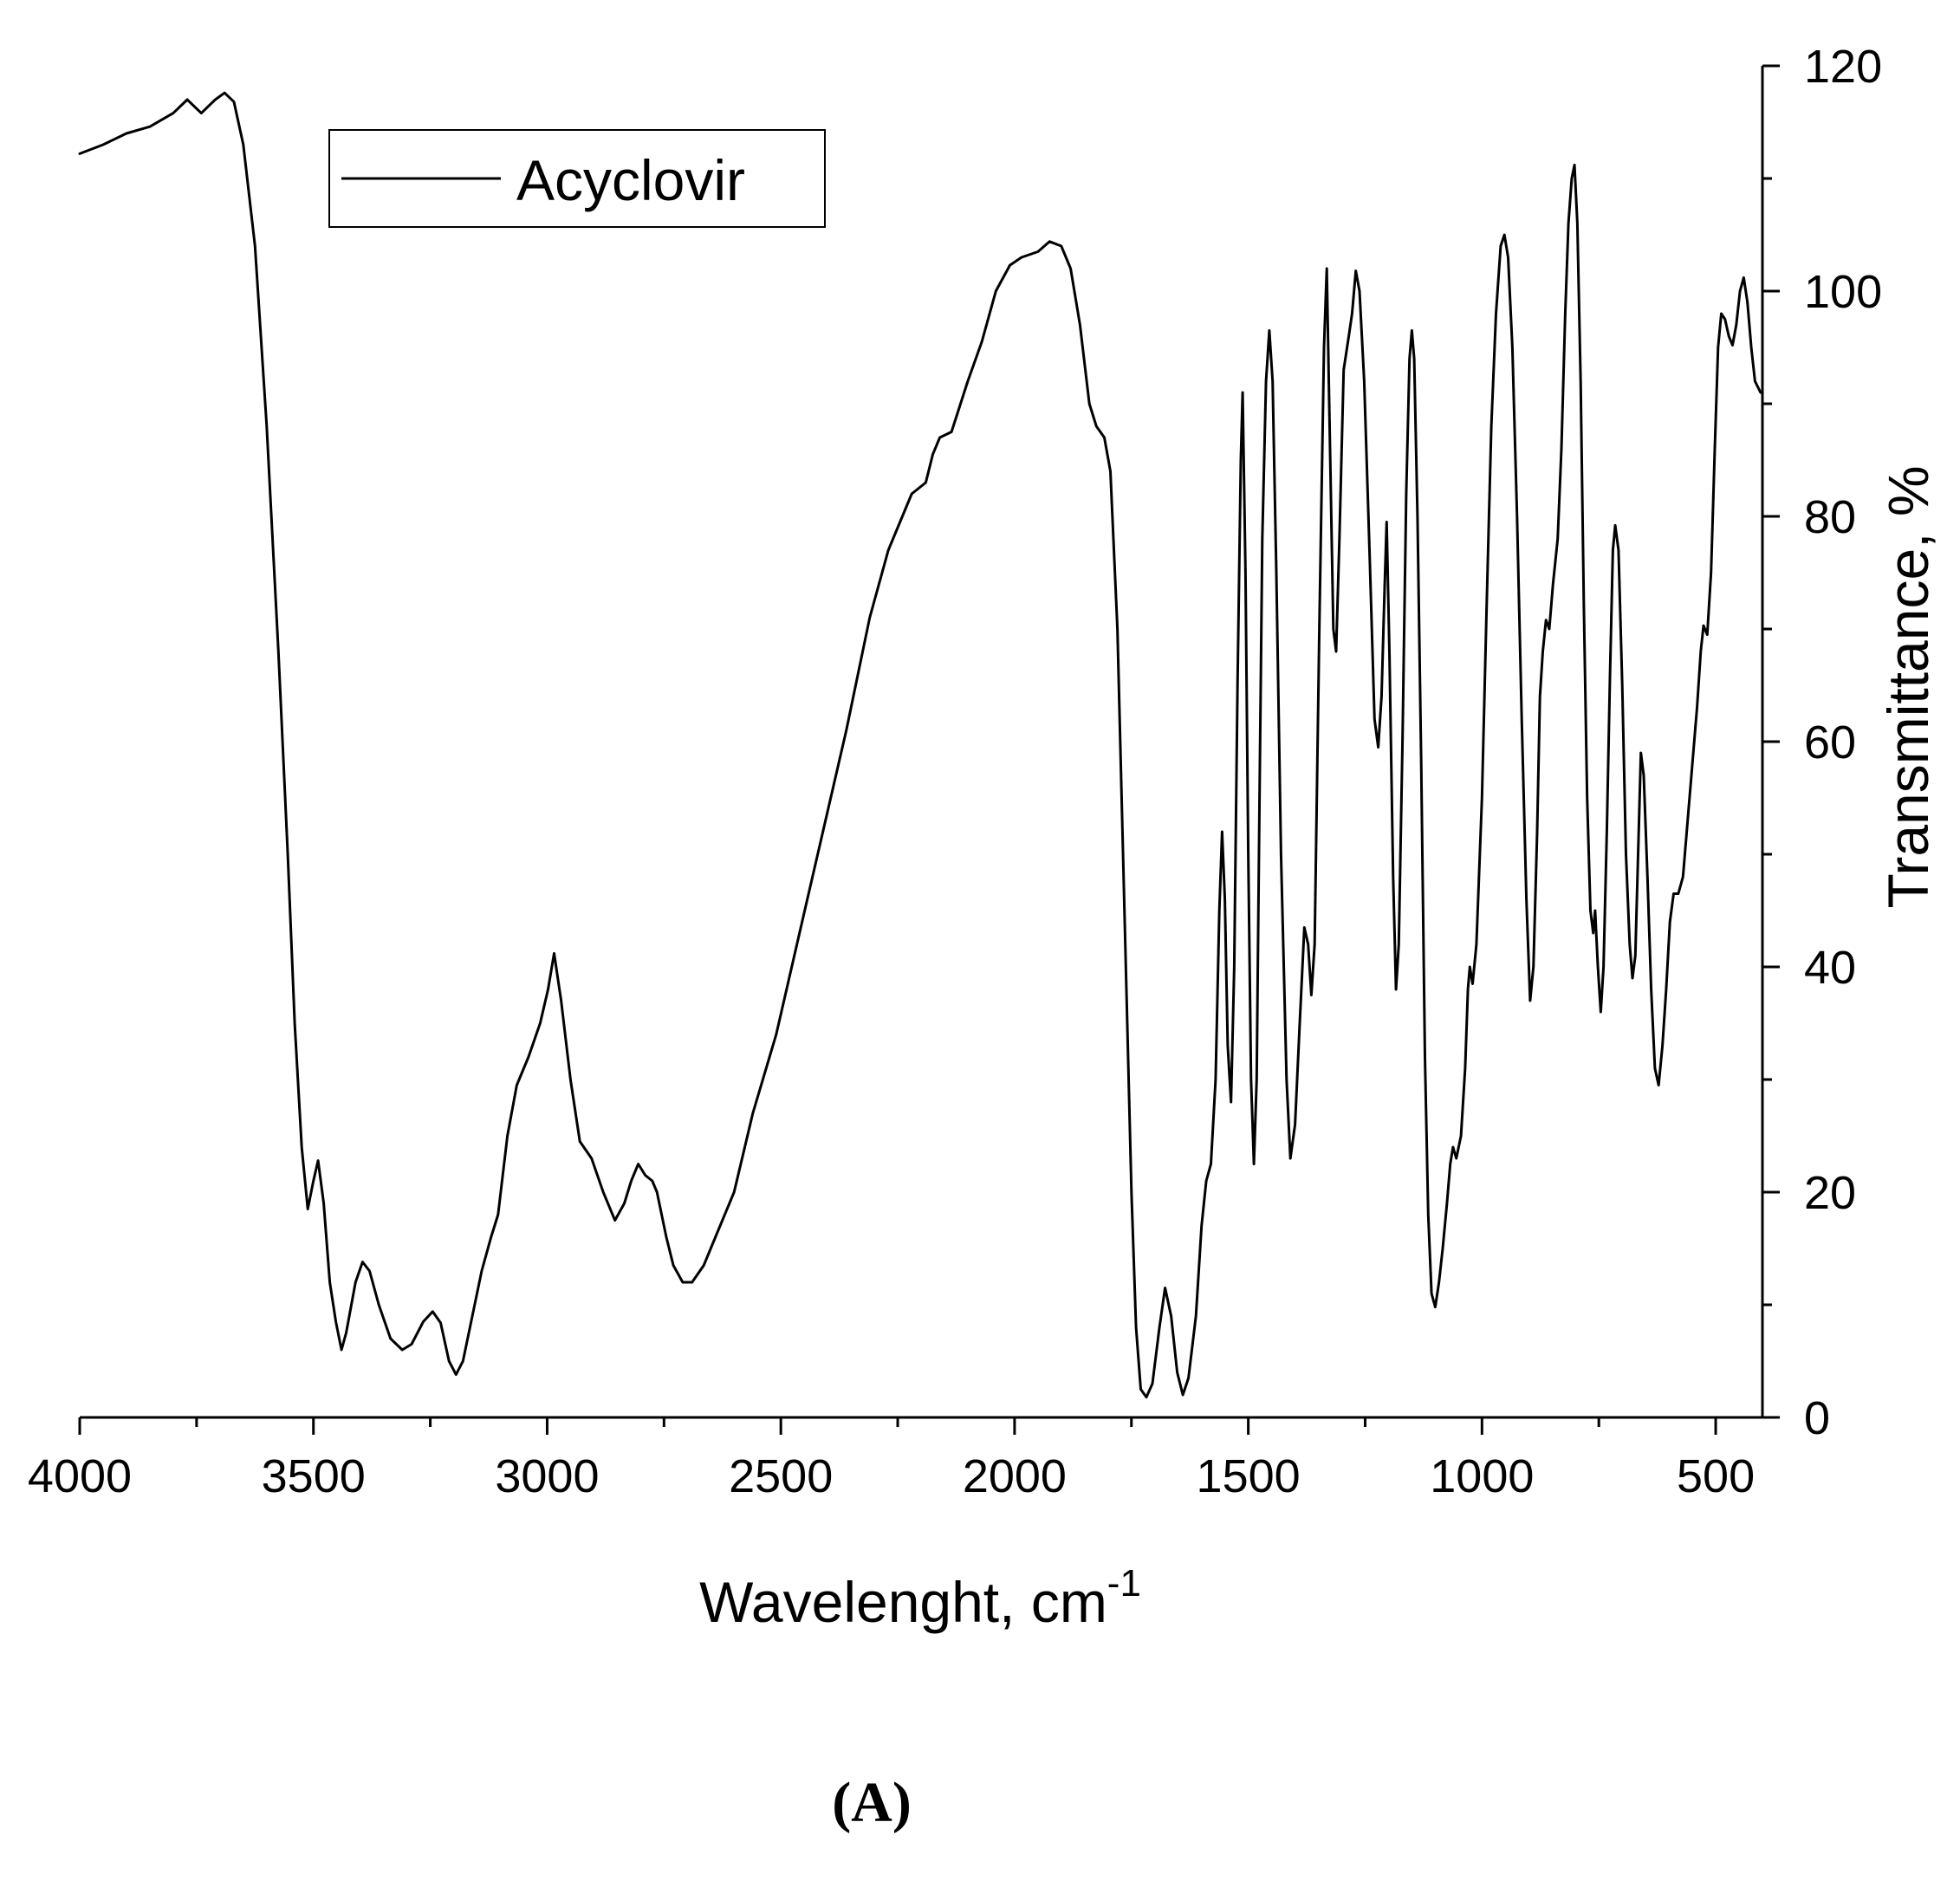 Image resolution: width=1960 pixels, height=1887 pixels. I want to click on y-axis: 0 20 40 60 80 100 120, so click(1821, 743).